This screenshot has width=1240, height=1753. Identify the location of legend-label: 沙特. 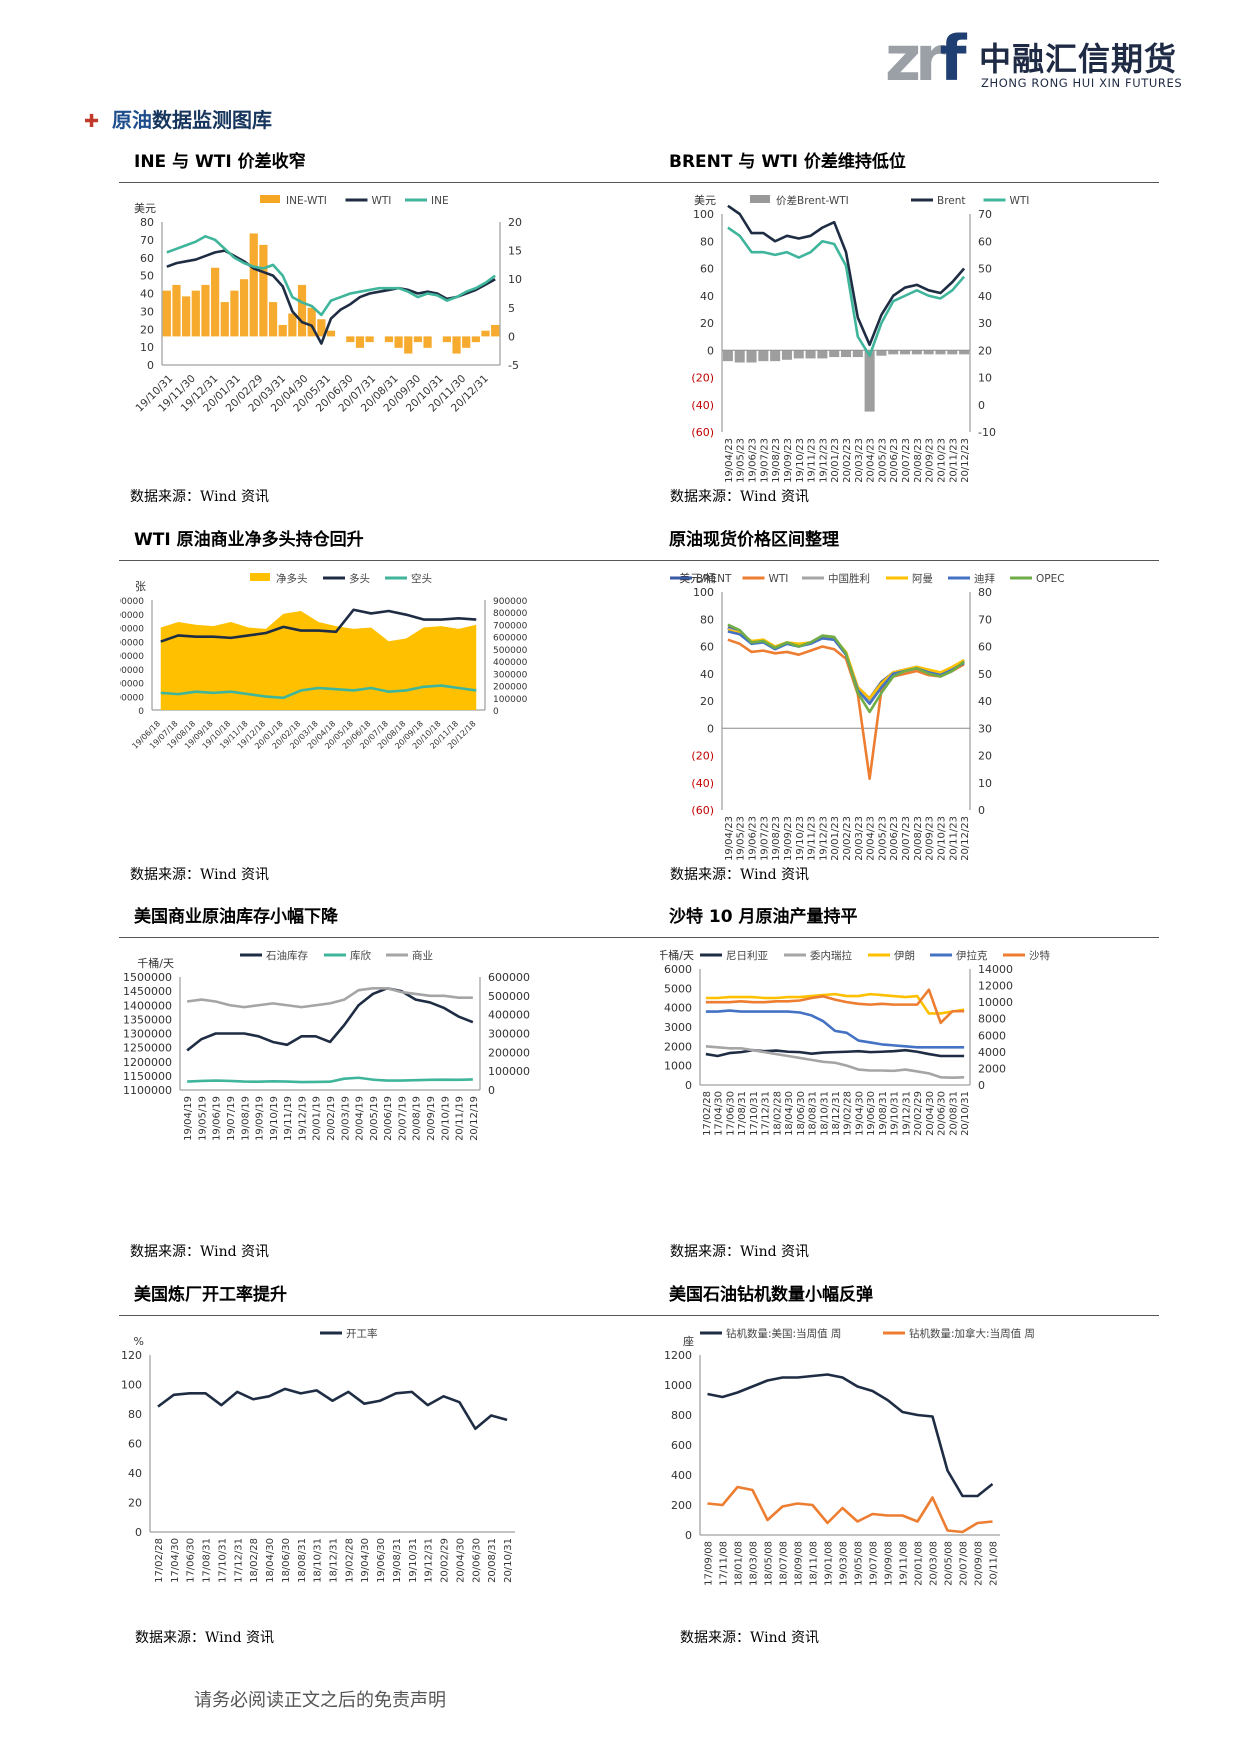
(1040, 956).